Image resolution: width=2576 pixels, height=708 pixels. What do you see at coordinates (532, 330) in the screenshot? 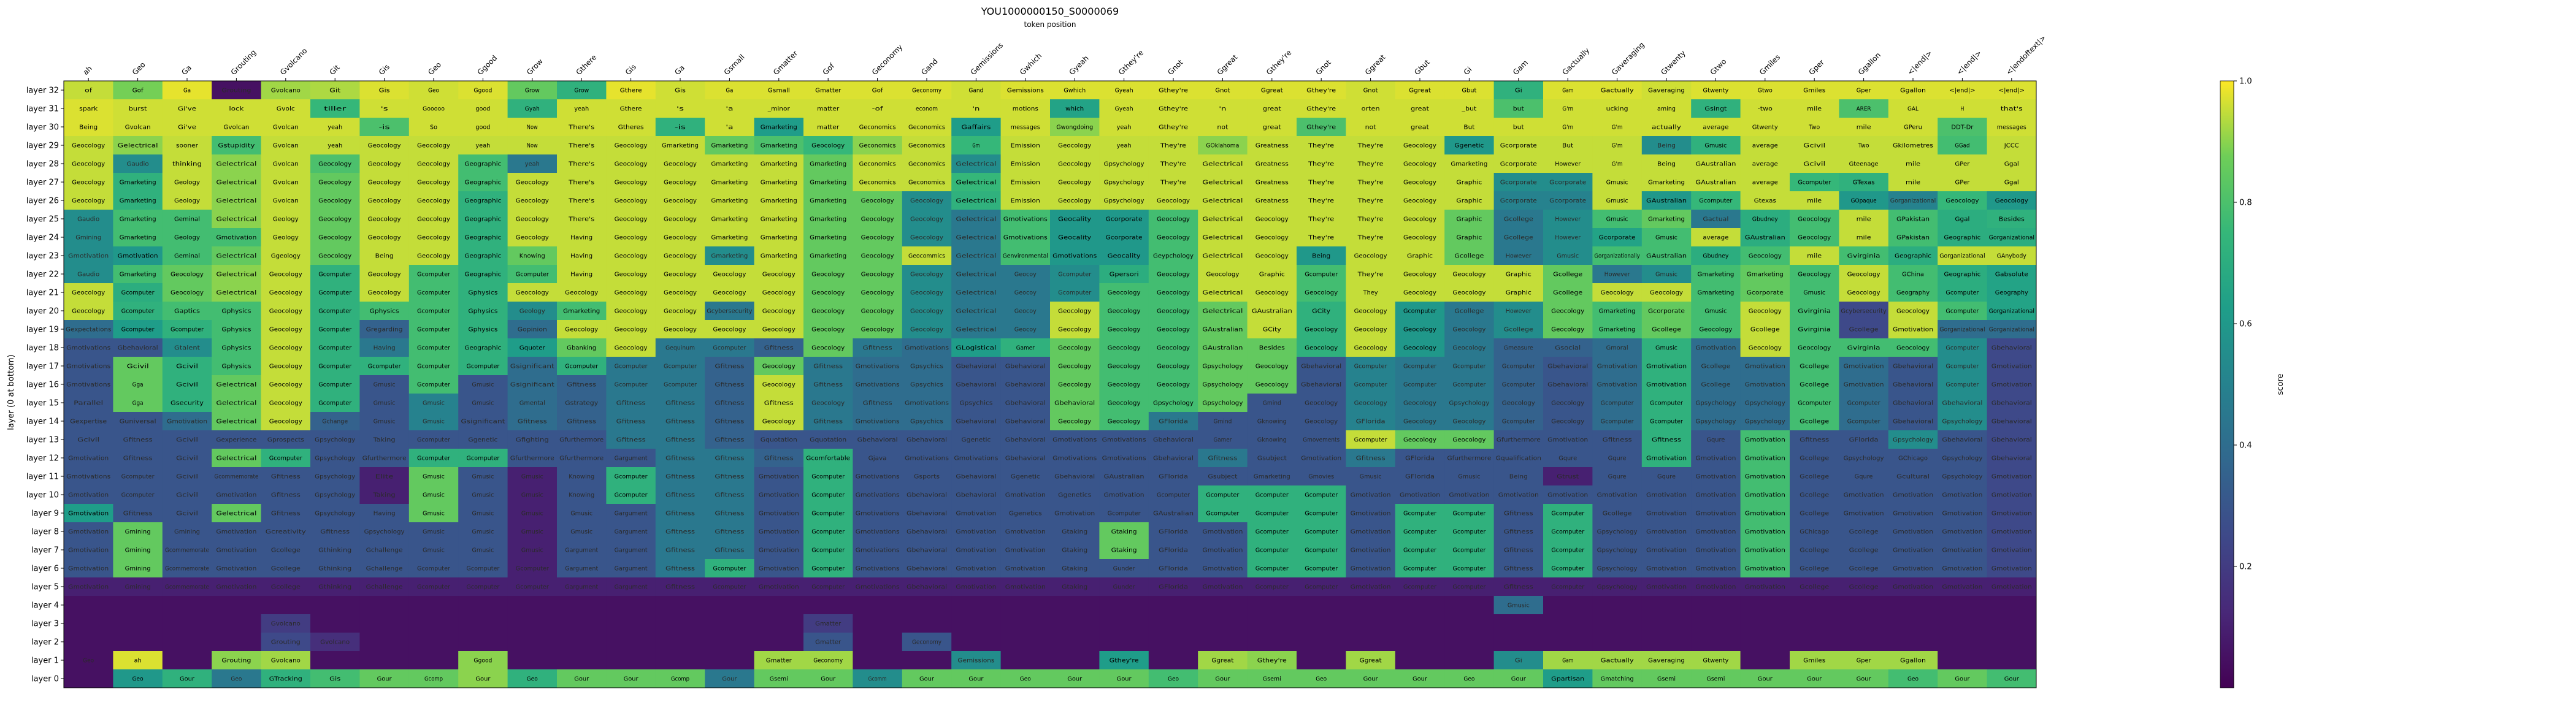
I see `cell-token-label: Gopinion` at bounding box center [532, 330].